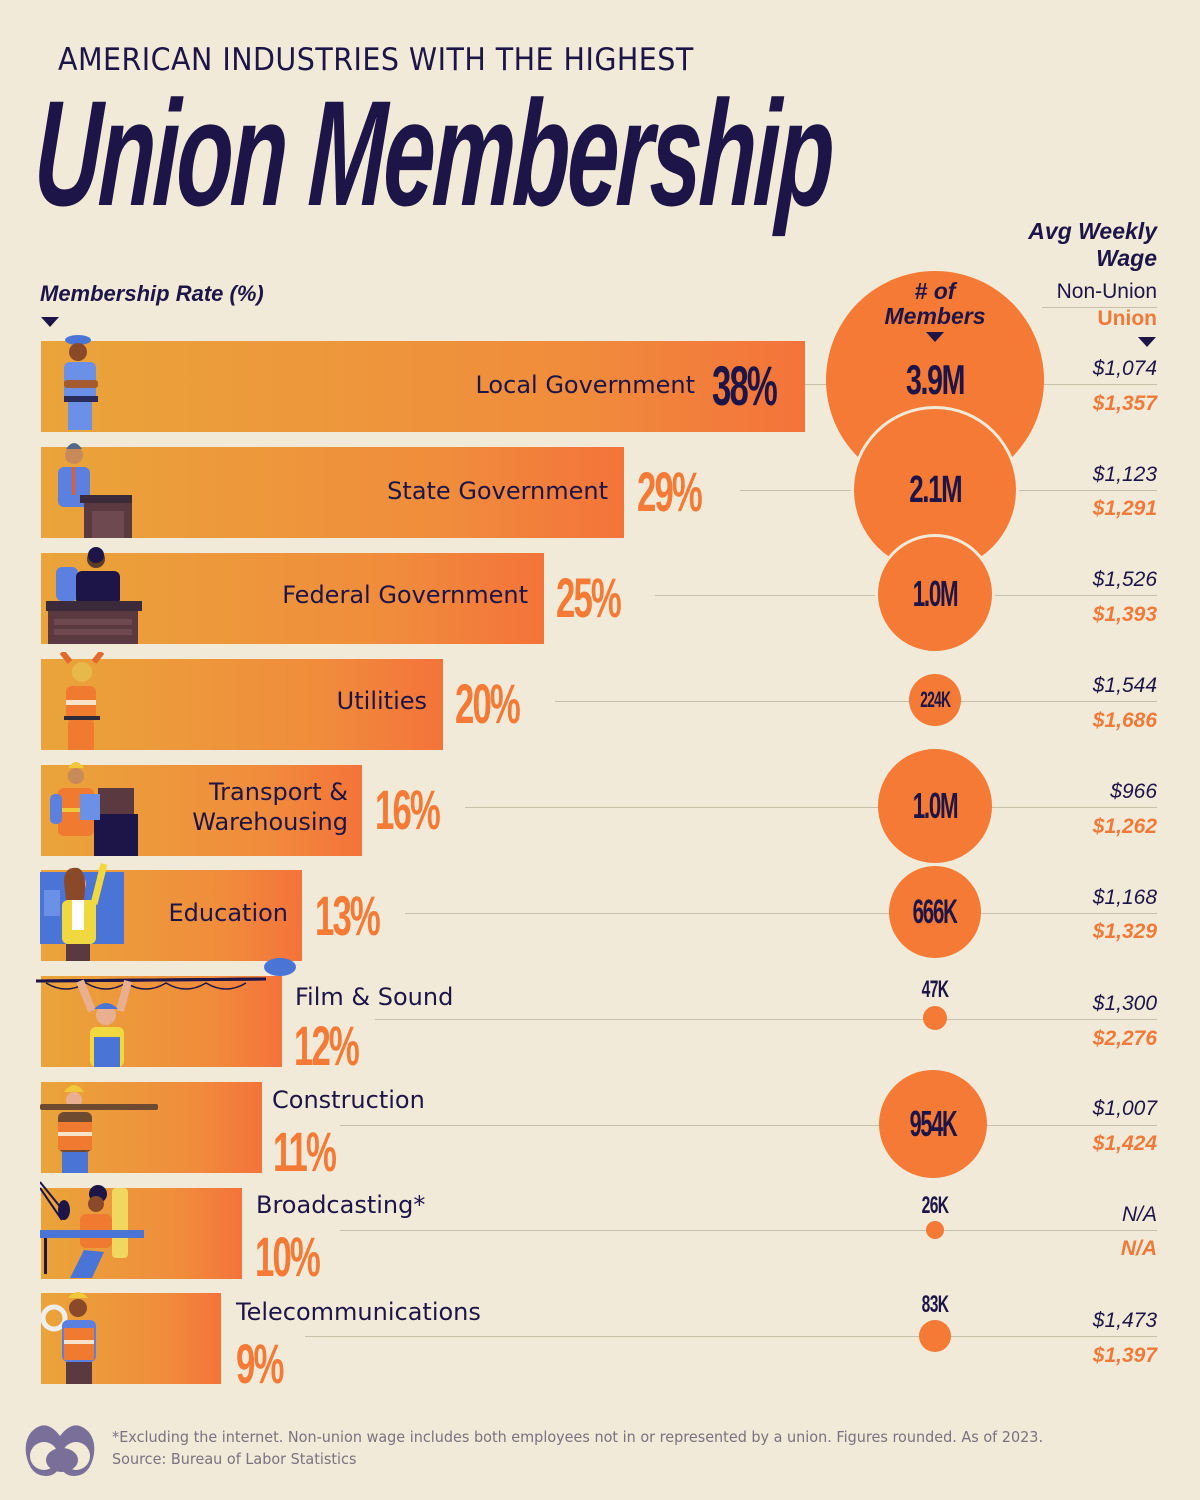  Describe the element at coordinates (348, 1100) in the screenshot. I see `industry-label: Construction` at that location.